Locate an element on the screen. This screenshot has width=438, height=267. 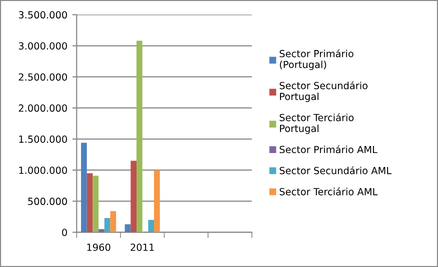
legend-label: Sector Primário AML is located at coordinates (329, 149).